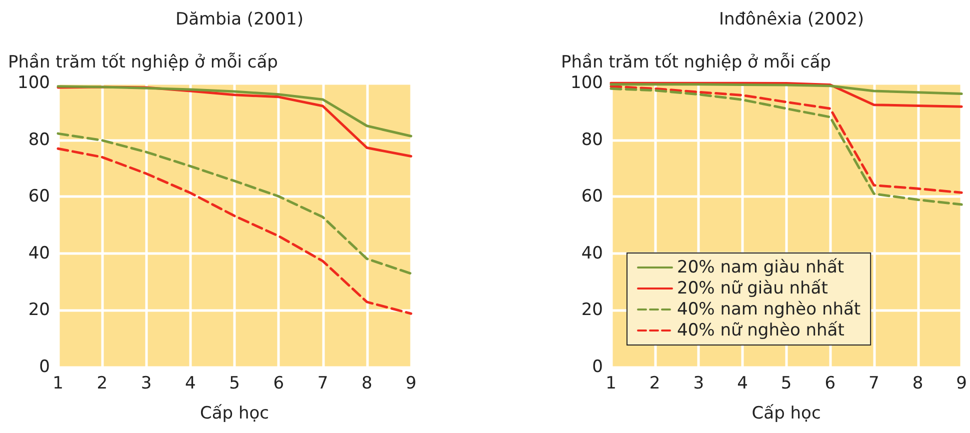  Describe the element at coordinates (761, 330) in the screenshot. I see `legend-label: 40% nữ nghèo nhất` at that location.